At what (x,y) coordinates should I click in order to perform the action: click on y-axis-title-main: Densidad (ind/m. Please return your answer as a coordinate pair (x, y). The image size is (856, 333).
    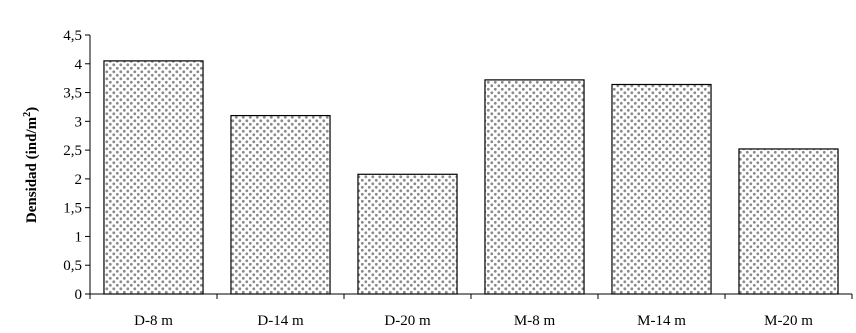
    Looking at the image, I should click on (32, 169).